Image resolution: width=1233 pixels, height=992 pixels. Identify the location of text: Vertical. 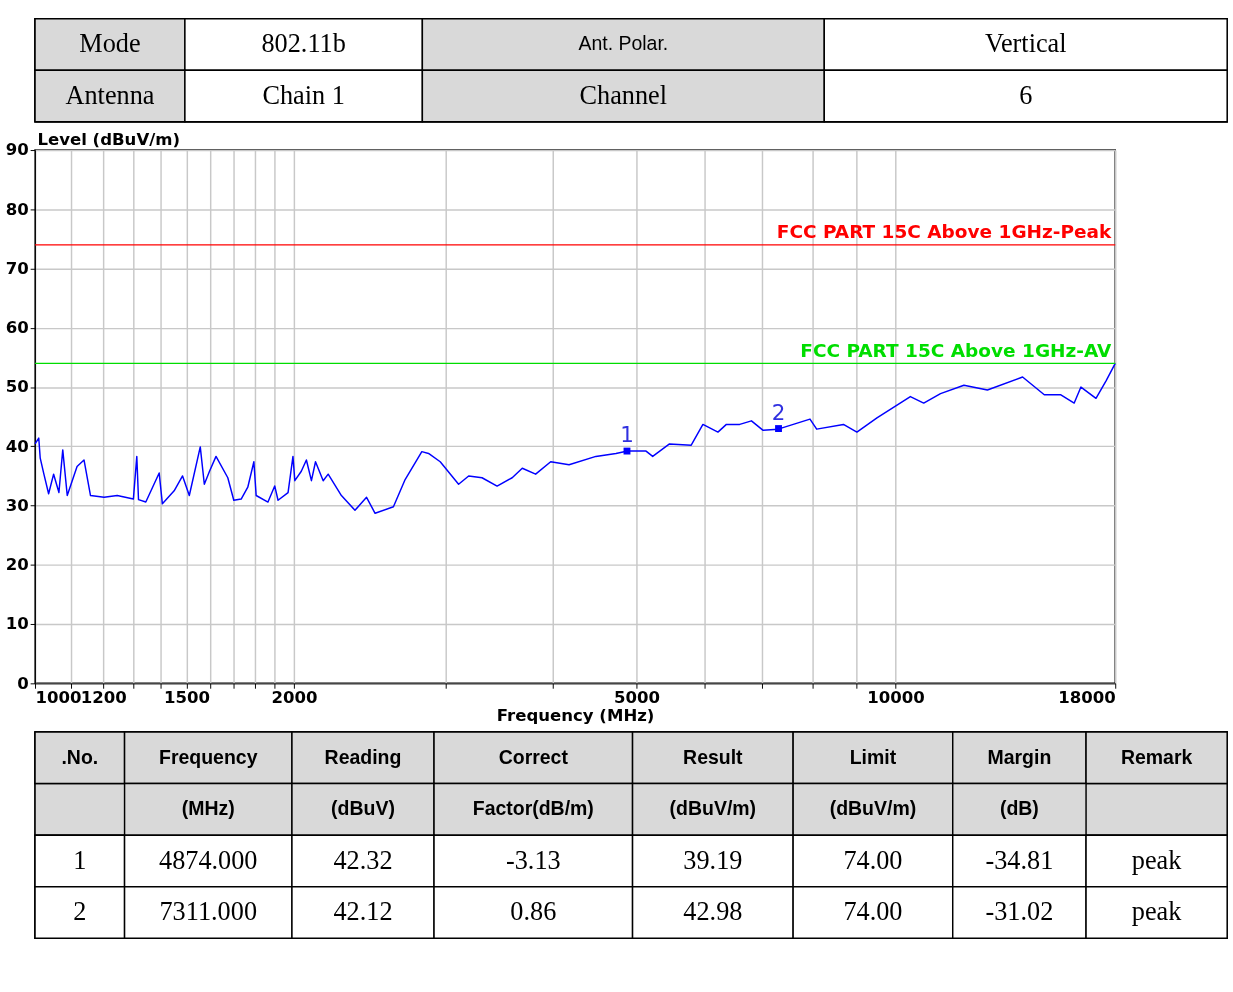
(1025, 44).